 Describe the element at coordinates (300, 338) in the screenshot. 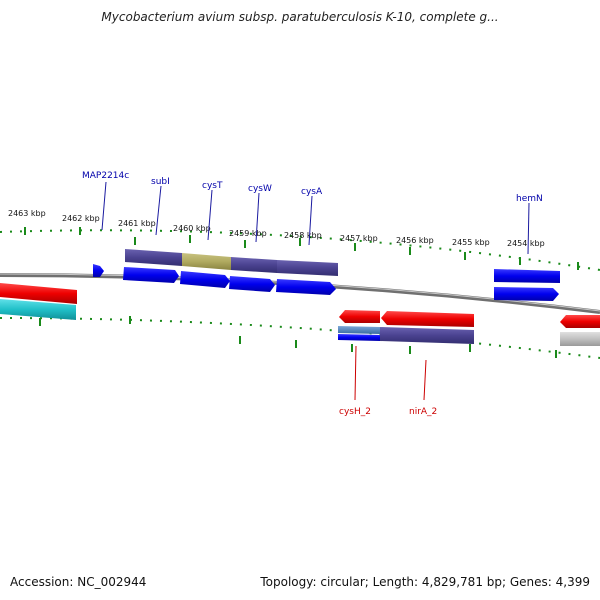

I see `inner-tick-ring` at that location.